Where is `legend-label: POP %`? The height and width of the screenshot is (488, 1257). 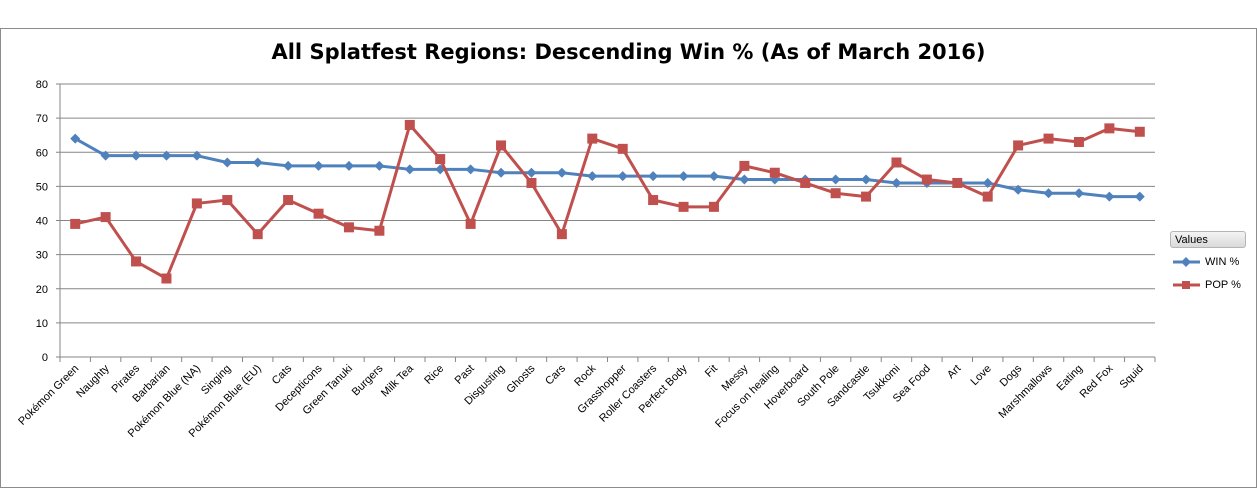 legend-label: POP % is located at coordinates (1223, 285).